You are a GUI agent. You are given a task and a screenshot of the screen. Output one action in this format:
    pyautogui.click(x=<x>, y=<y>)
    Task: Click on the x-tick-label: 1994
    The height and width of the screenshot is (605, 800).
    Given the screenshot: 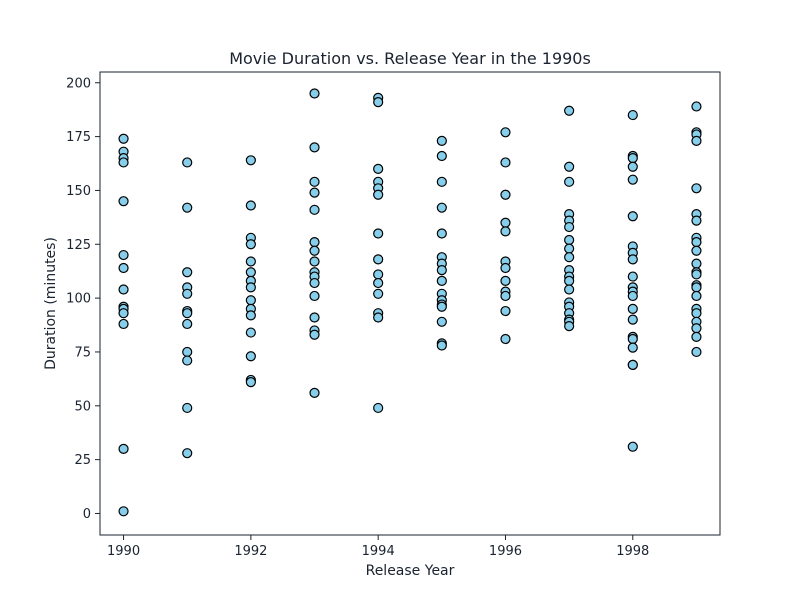 What is the action you would take?
    pyautogui.click(x=378, y=551)
    